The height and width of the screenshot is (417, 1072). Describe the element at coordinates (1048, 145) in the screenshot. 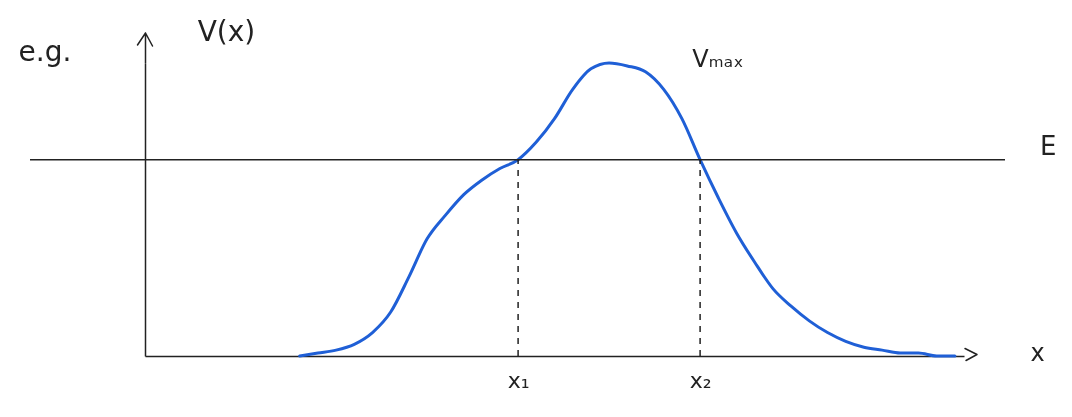

I see `ref-line-label: E` at that location.